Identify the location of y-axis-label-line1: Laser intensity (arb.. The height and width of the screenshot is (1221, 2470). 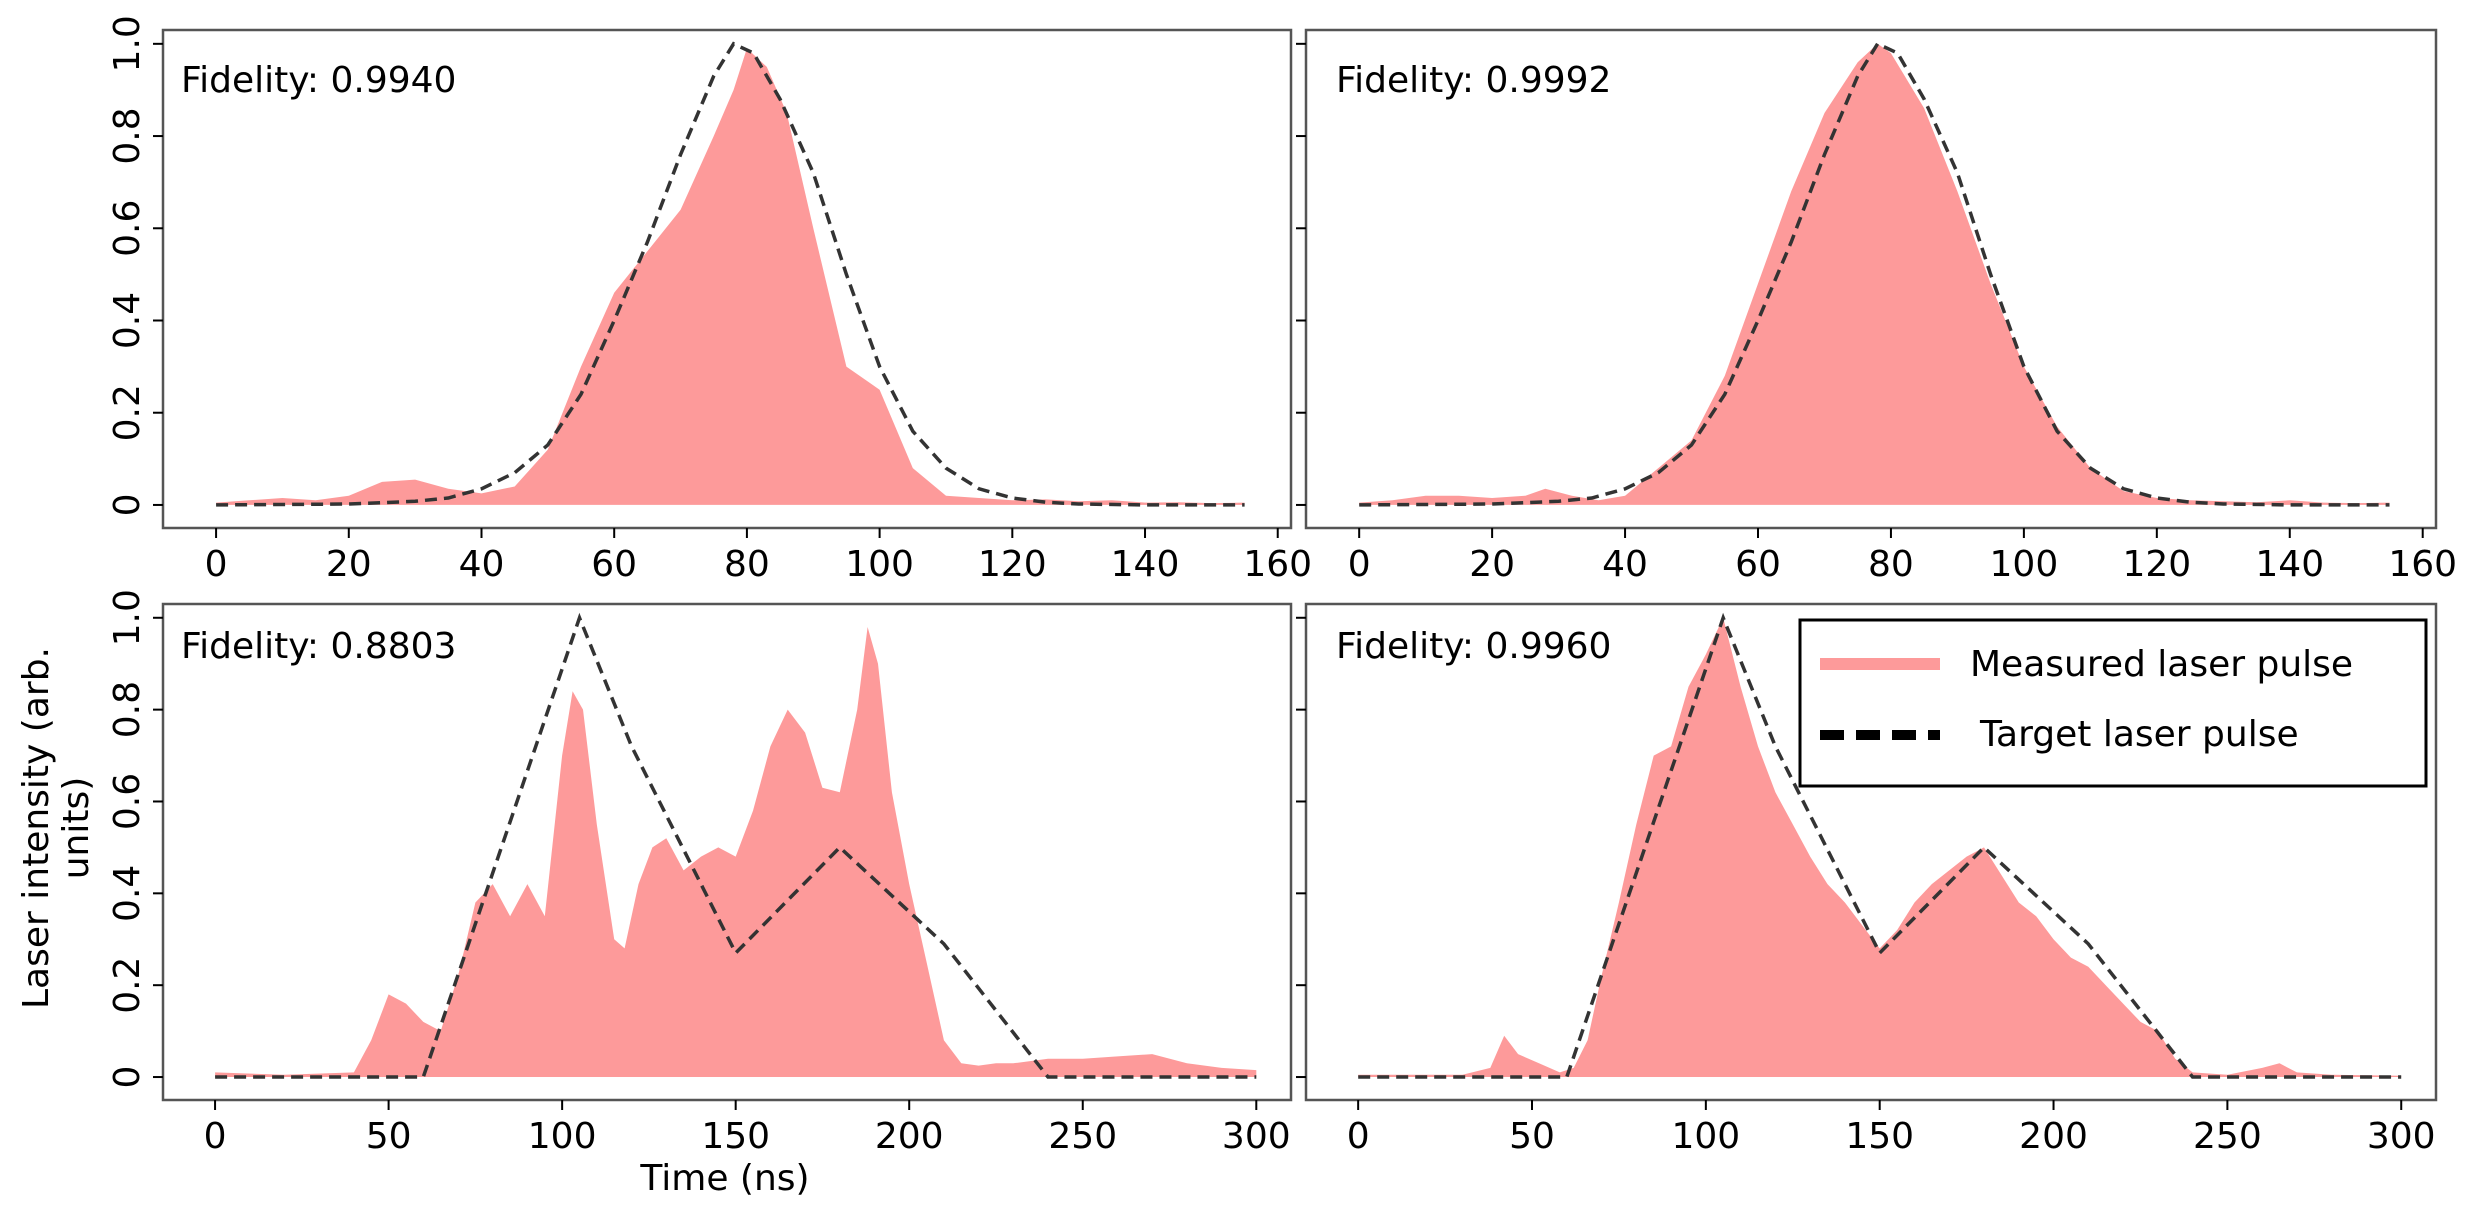
(36, 828).